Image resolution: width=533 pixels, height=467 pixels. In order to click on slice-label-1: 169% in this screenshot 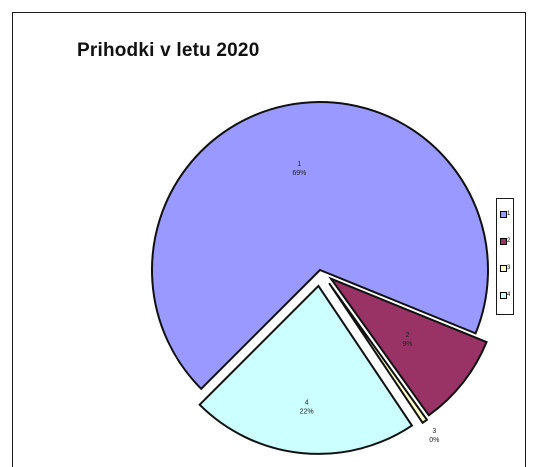, I will do `click(299, 169)`.